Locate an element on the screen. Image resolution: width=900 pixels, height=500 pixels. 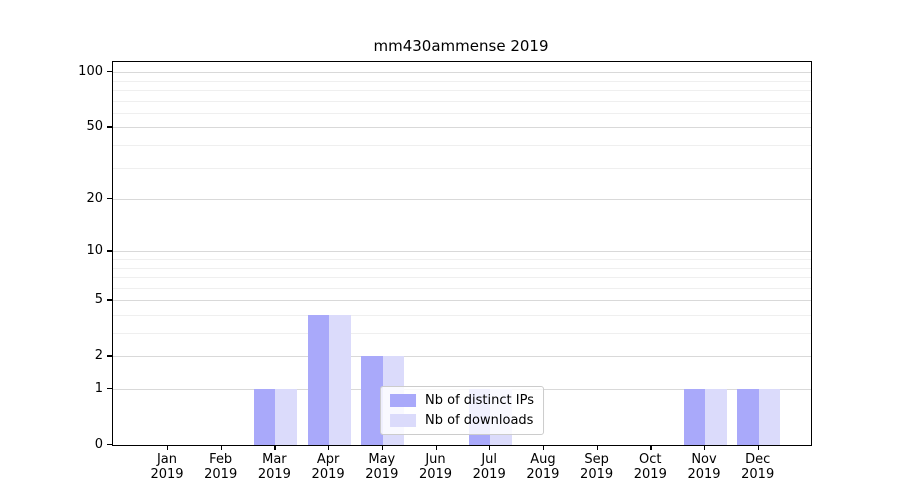
x-tick-label: Jul 2019 is located at coordinates (489, 467).